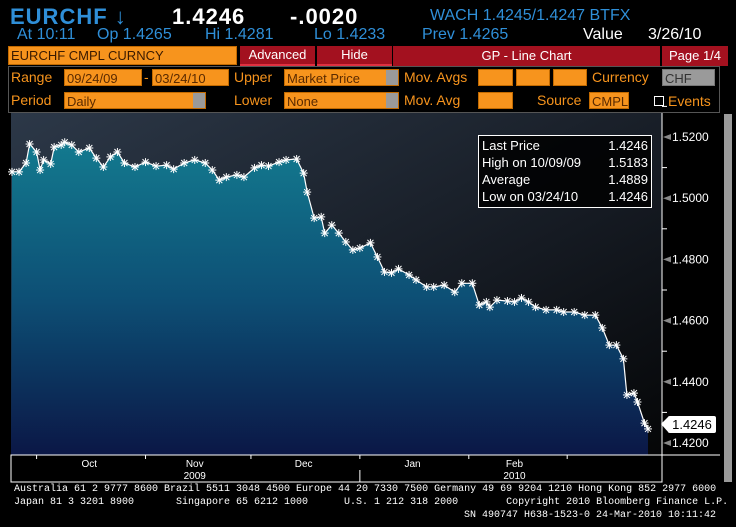  What do you see at coordinates (688, 77) in the screenshot?
I see `currency-input: CHF` at bounding box center [688, 77].